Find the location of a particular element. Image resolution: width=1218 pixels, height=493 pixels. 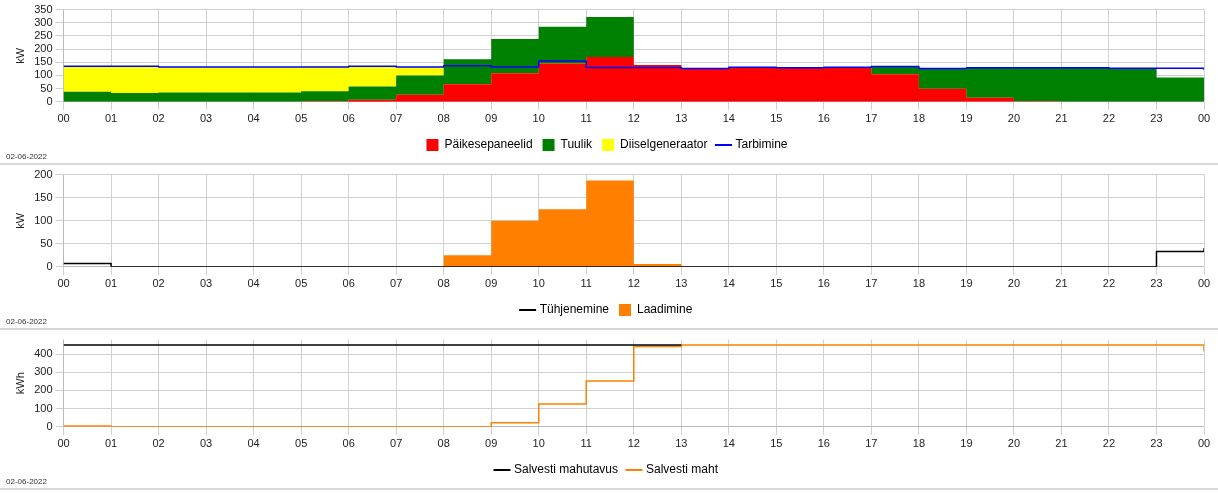

y-tick-label: 400 is located at coordinates (43, 353).